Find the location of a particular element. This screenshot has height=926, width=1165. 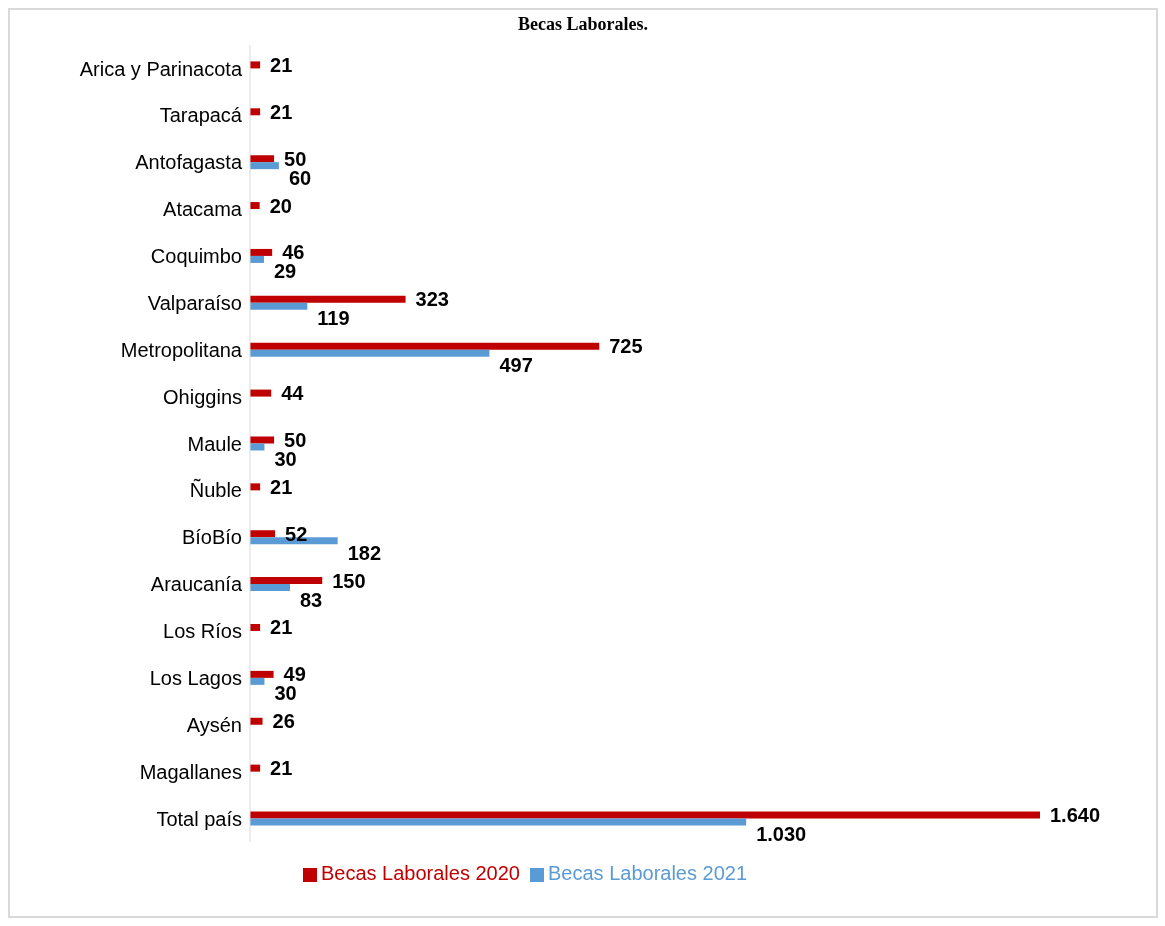

data-label: 1.640 is located at coordinates (1075, 815).